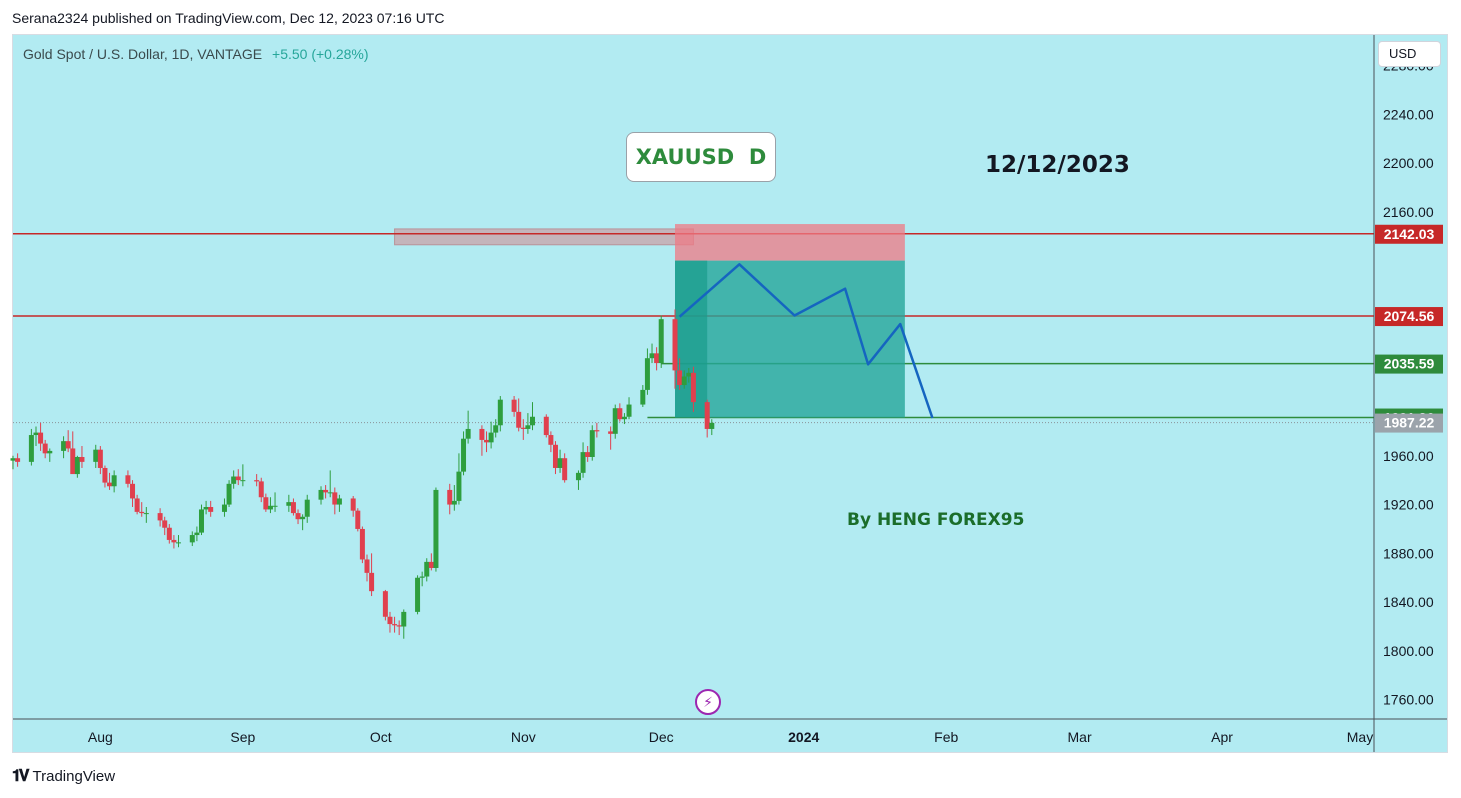 This screenshot has height=798, width=1461. Describe the element at coordinates (1408, 700) in the screenshot. I see `y-tick-label: 1760.00` at that location.